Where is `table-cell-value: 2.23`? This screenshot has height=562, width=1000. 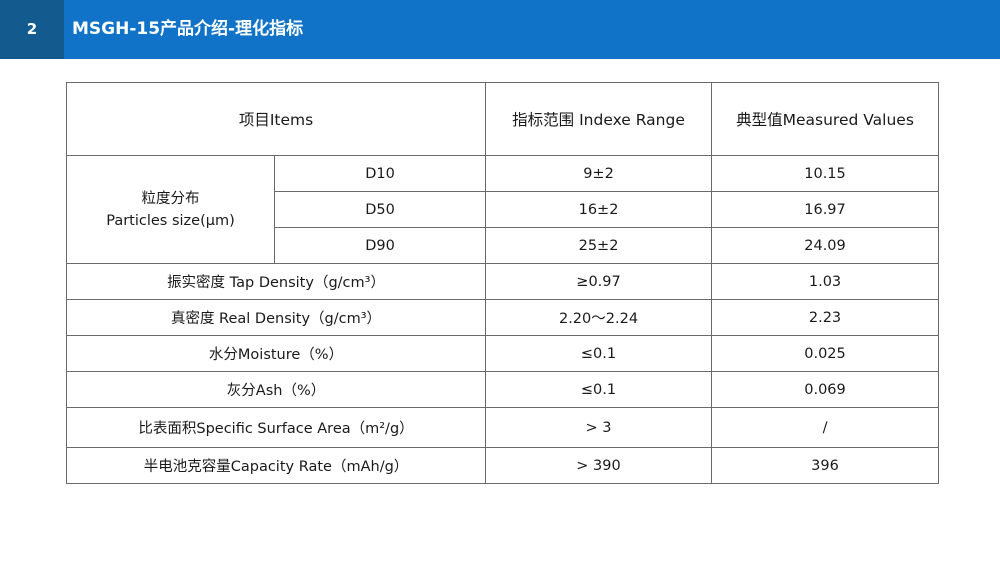
table-cell-value: 2.23 is located at coordinates (825, 317).